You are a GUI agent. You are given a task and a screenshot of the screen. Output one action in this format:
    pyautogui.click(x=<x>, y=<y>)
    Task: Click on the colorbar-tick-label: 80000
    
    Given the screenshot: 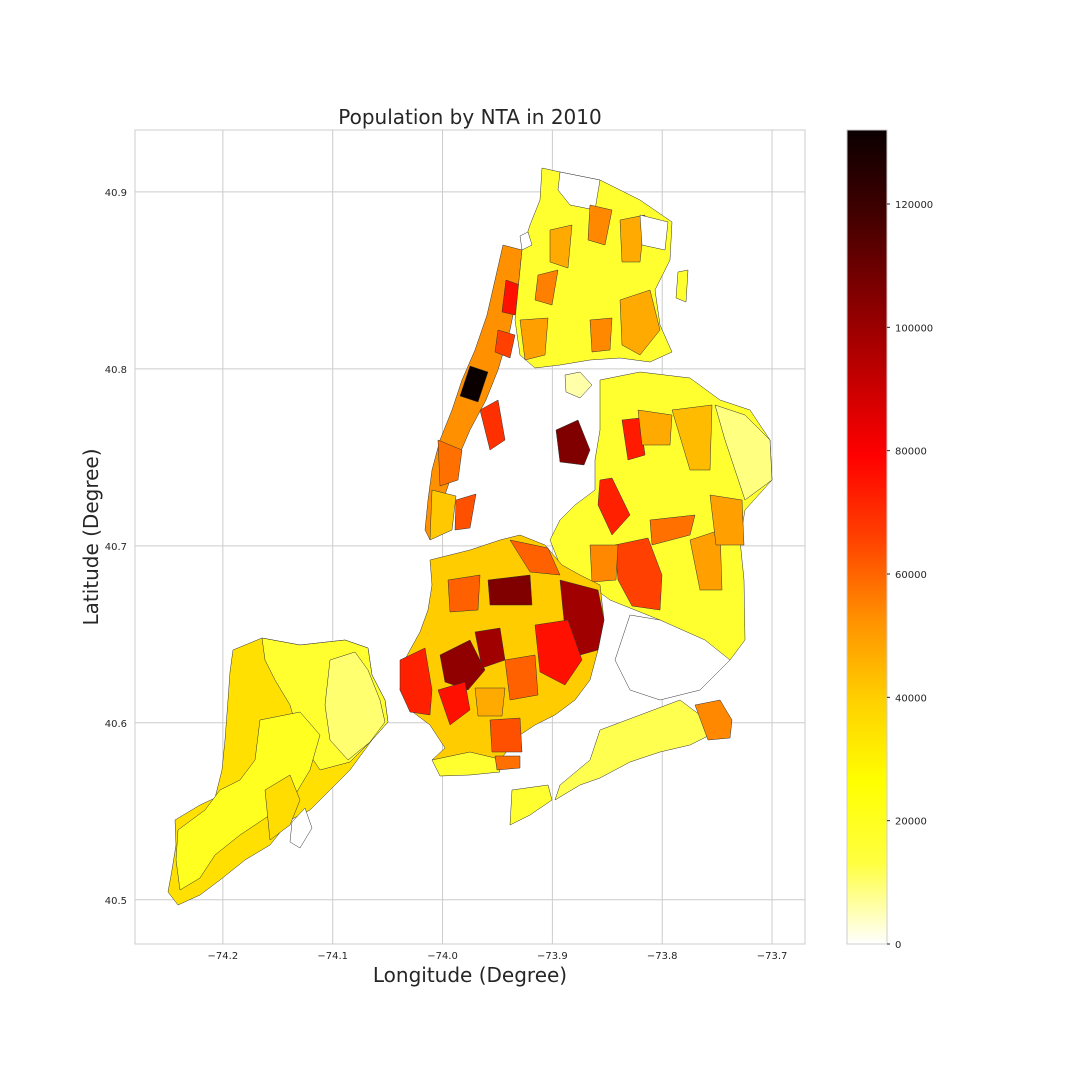 What is the action you would take?
    pyautogui.click(x=911, y=452)
    